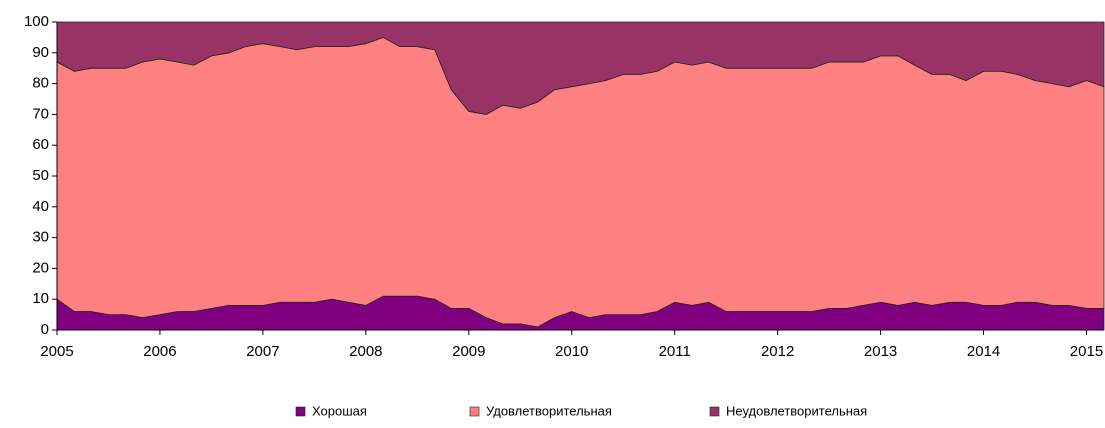 The image size is (1105, 428). I want to click on y-tick-label: 10, so click(40, 298).